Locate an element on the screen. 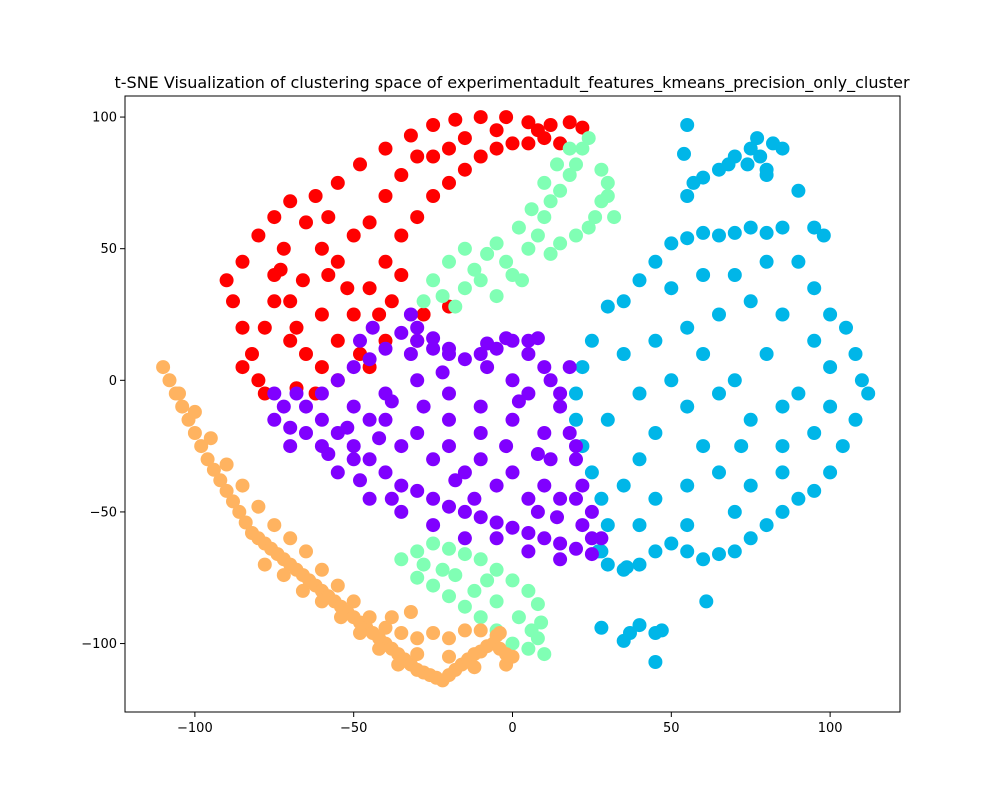 This screenshot has width=1000, height=800. y-axis: −100 −50 0 50 100 is located at coordinates (103, 381).